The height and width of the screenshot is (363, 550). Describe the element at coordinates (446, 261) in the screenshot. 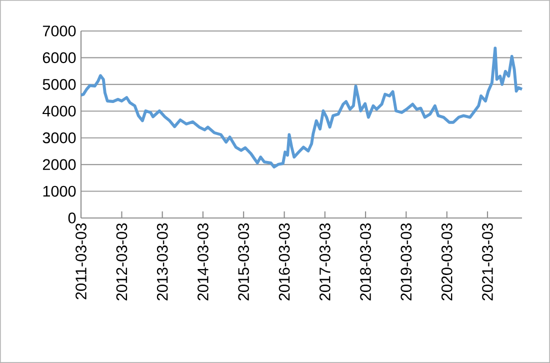

I see `x-tick-label: 2020-03-03` at that location.